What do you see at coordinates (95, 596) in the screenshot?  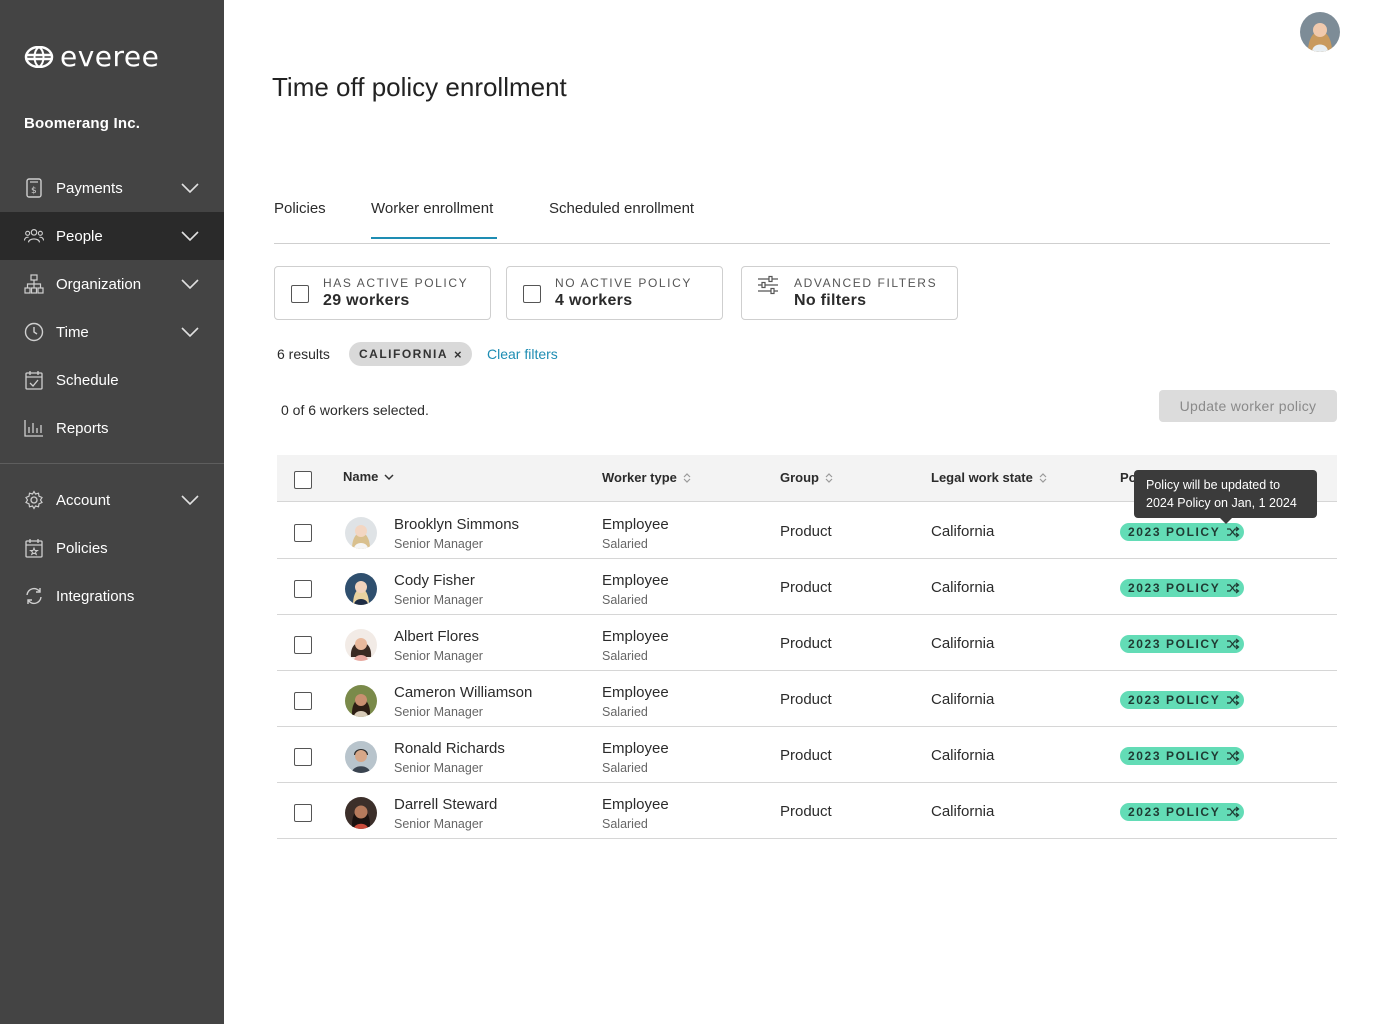 I see `sidebar-item-label: Integrations` at bounding box center [95, 596].